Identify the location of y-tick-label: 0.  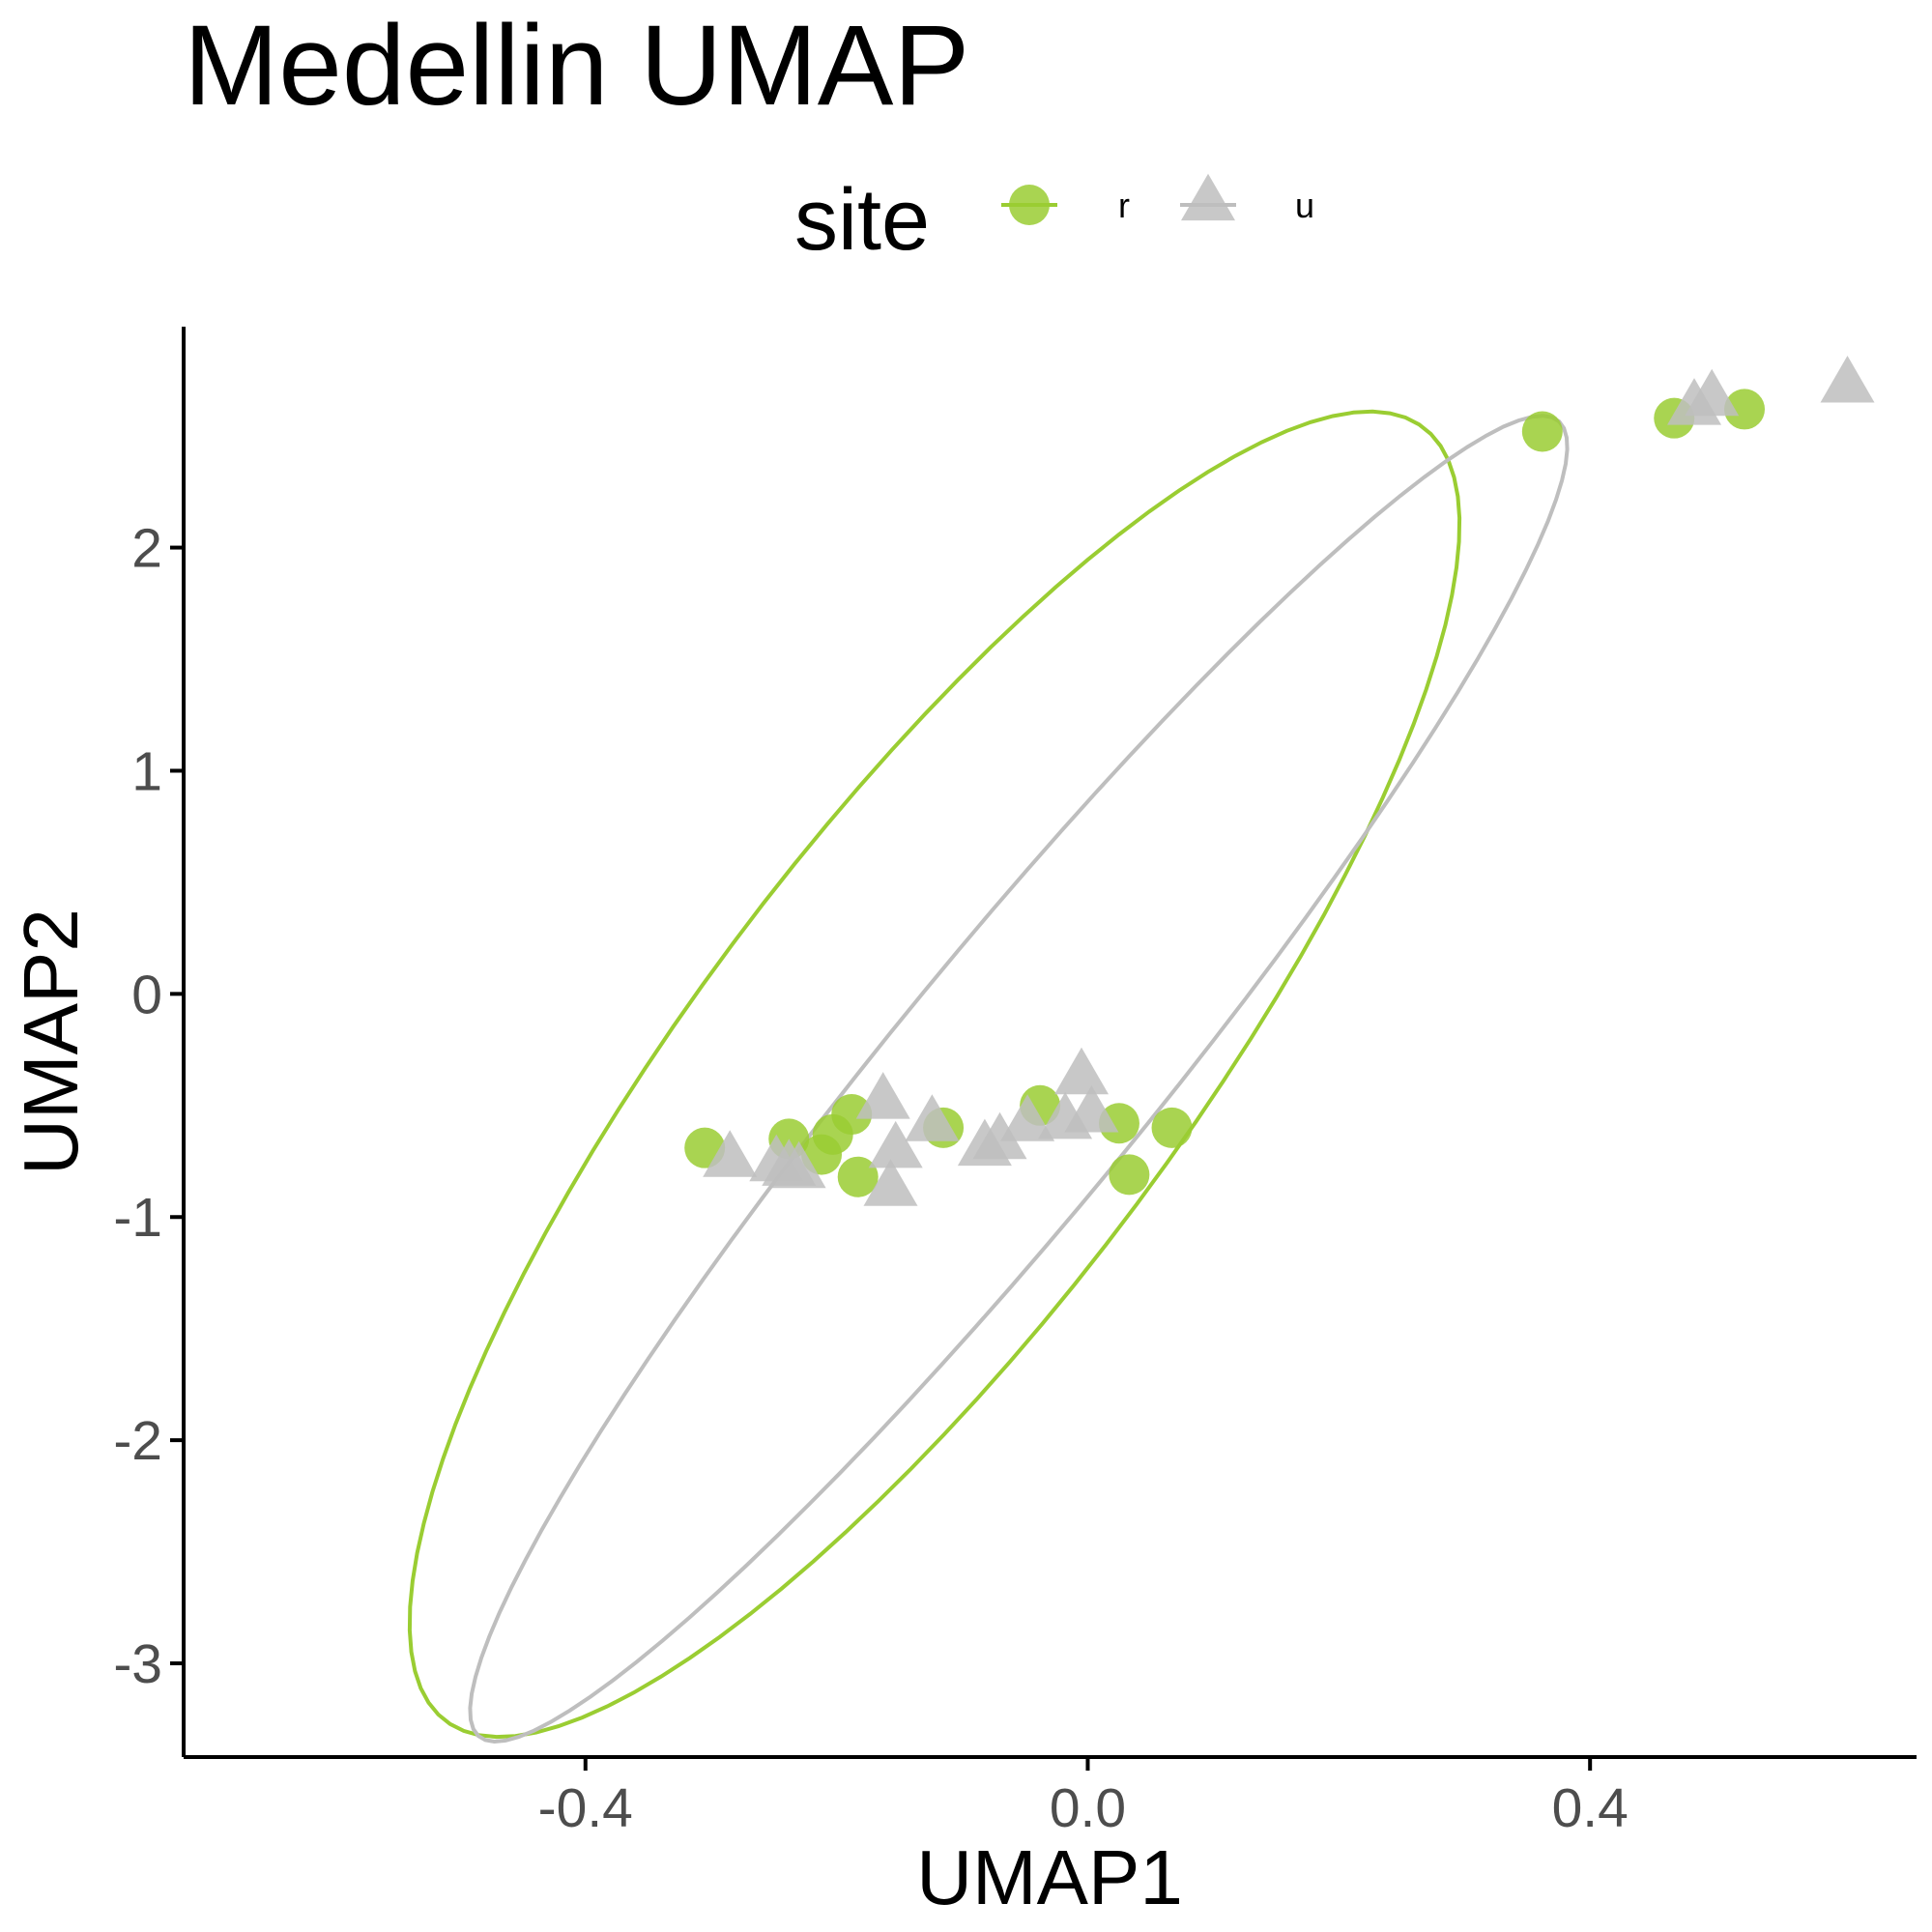
(146, 994).